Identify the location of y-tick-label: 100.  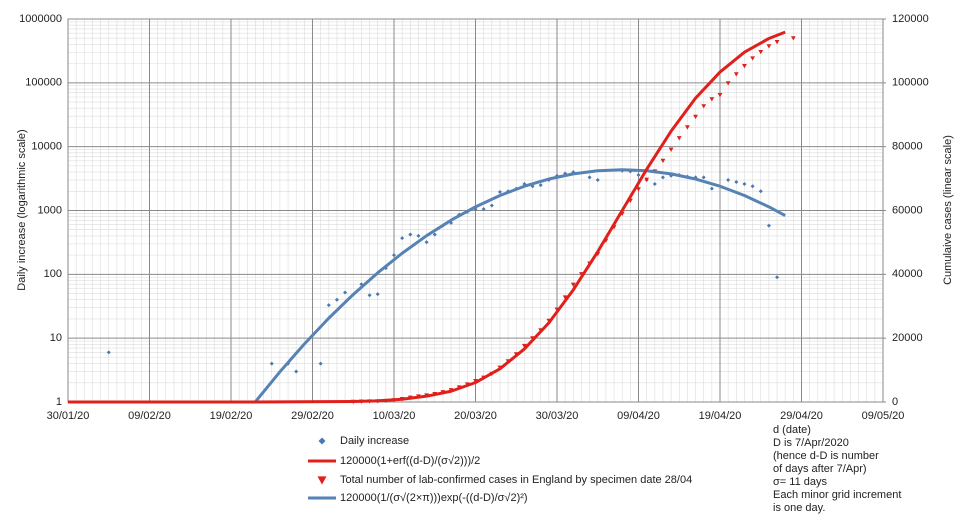
(53, 274).